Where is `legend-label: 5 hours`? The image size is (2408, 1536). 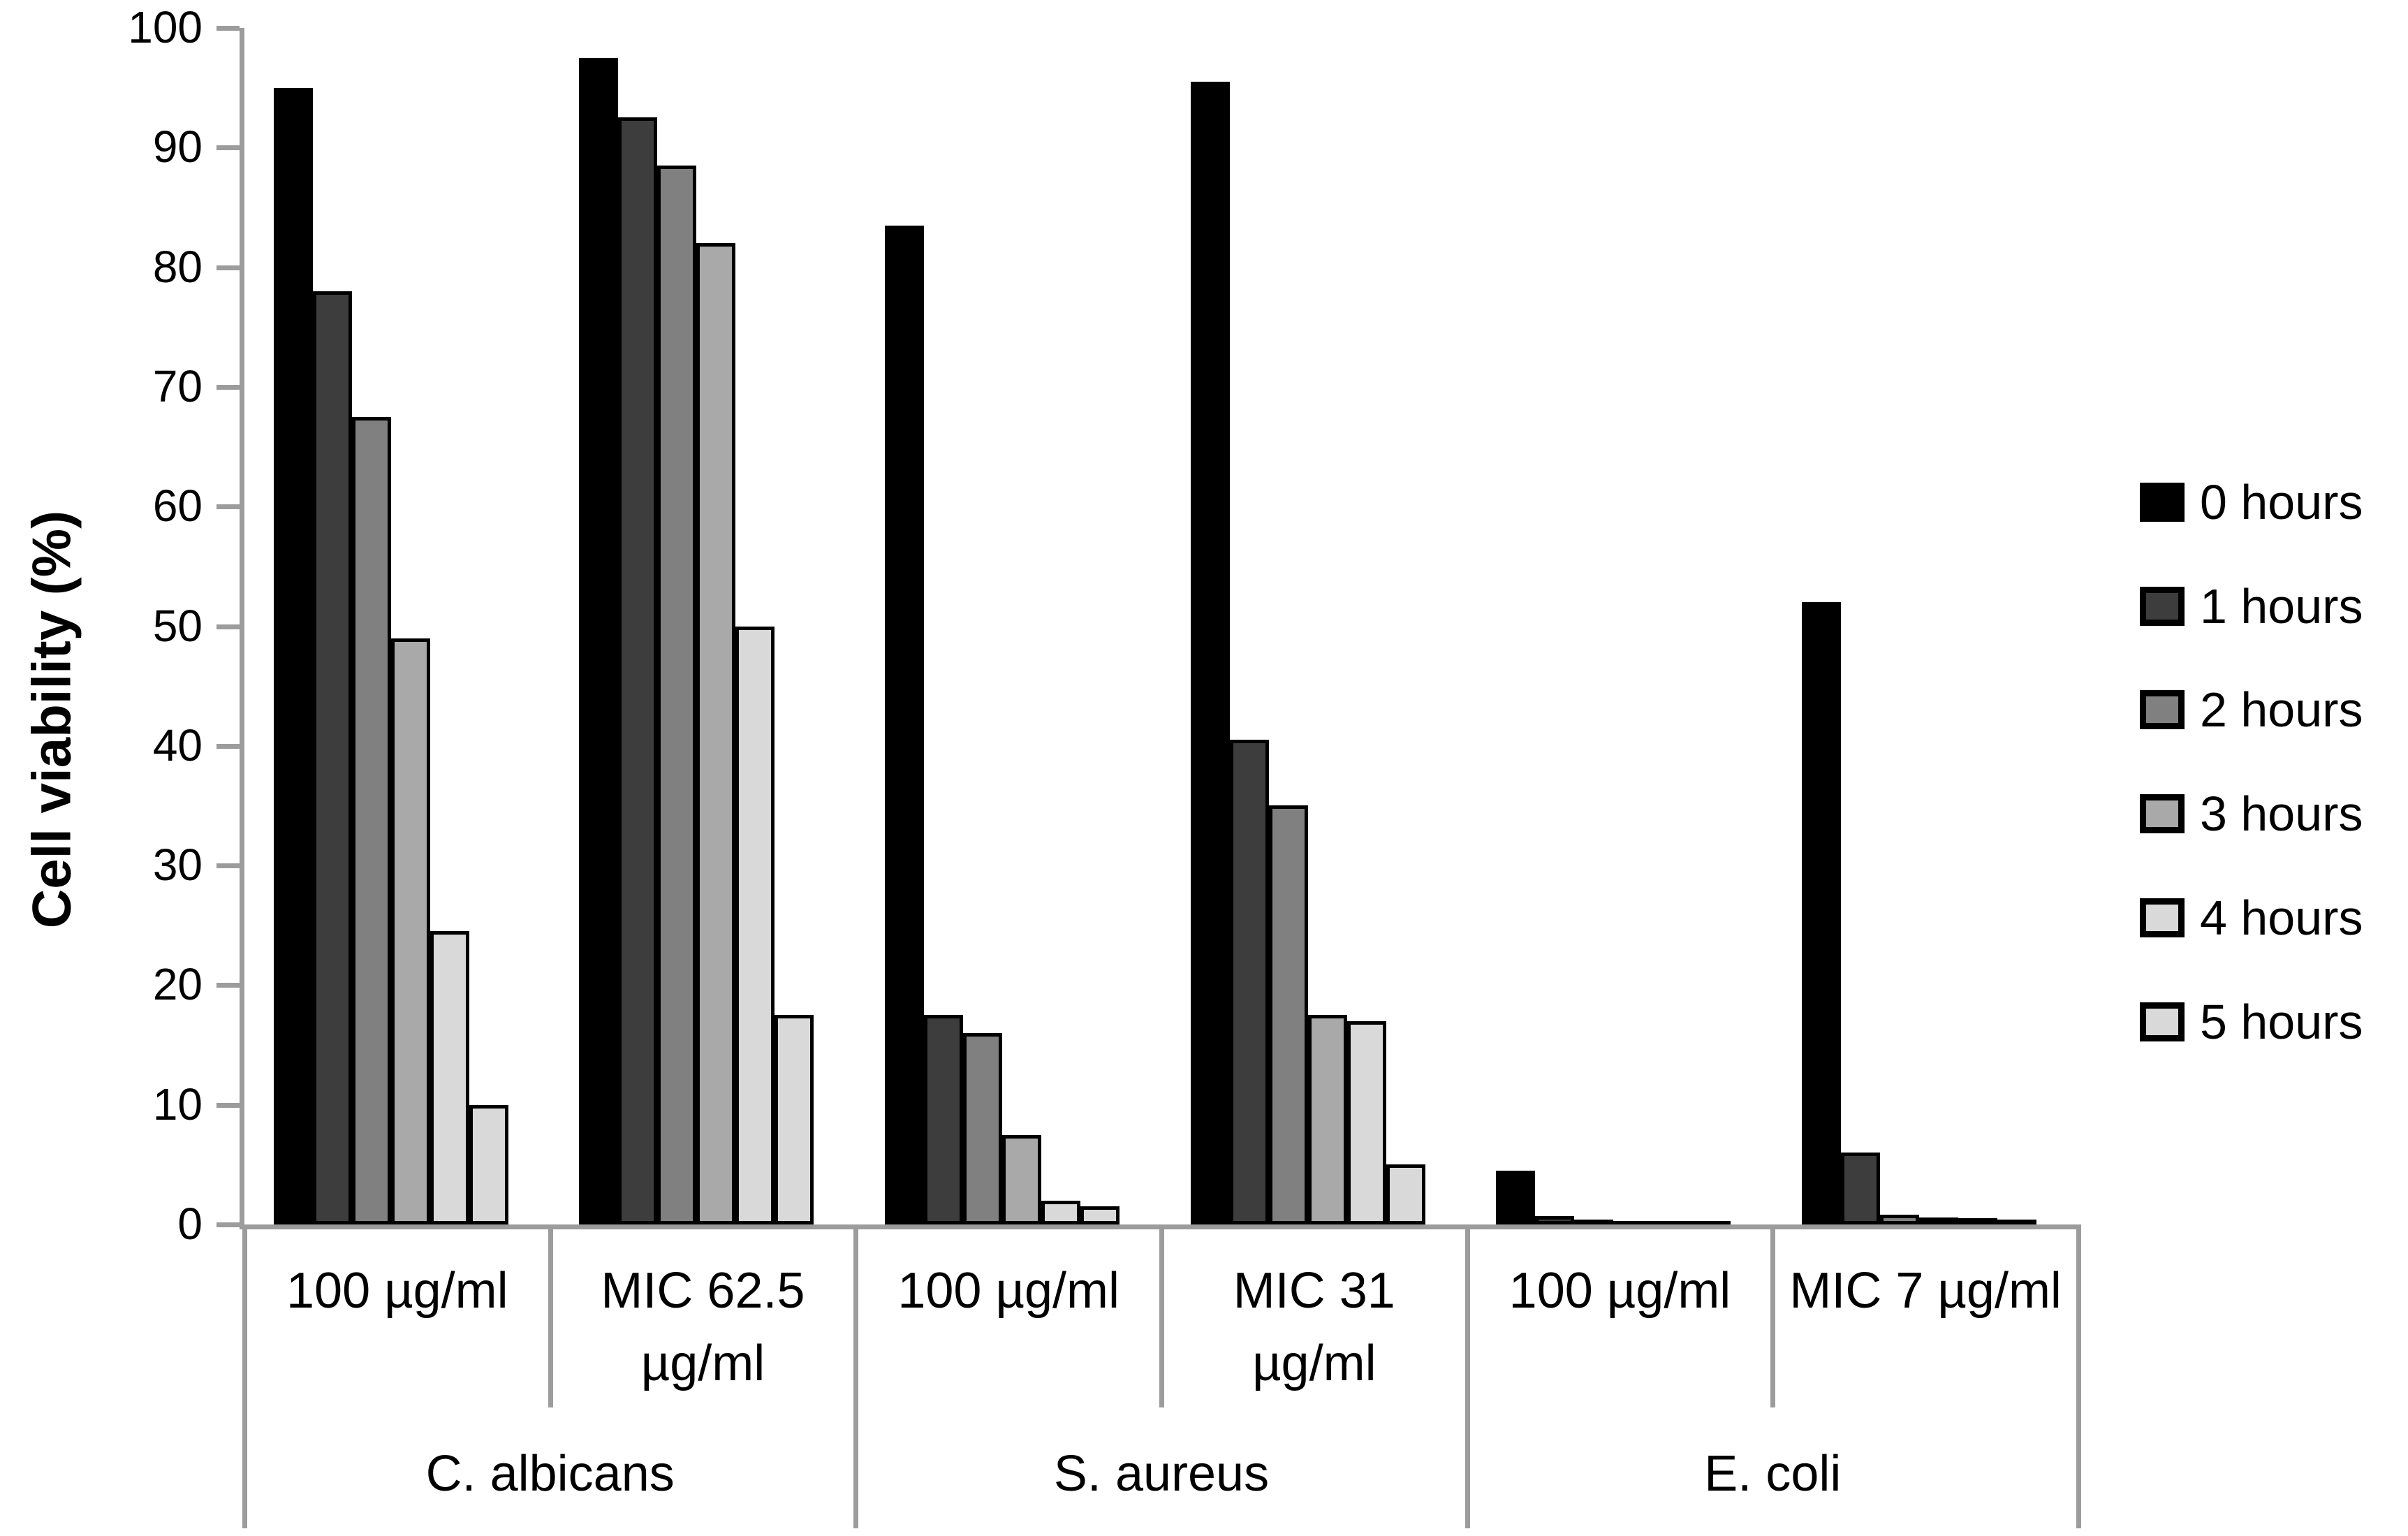
legend-label: 5 hours is located at coordinates (2281, 1021).